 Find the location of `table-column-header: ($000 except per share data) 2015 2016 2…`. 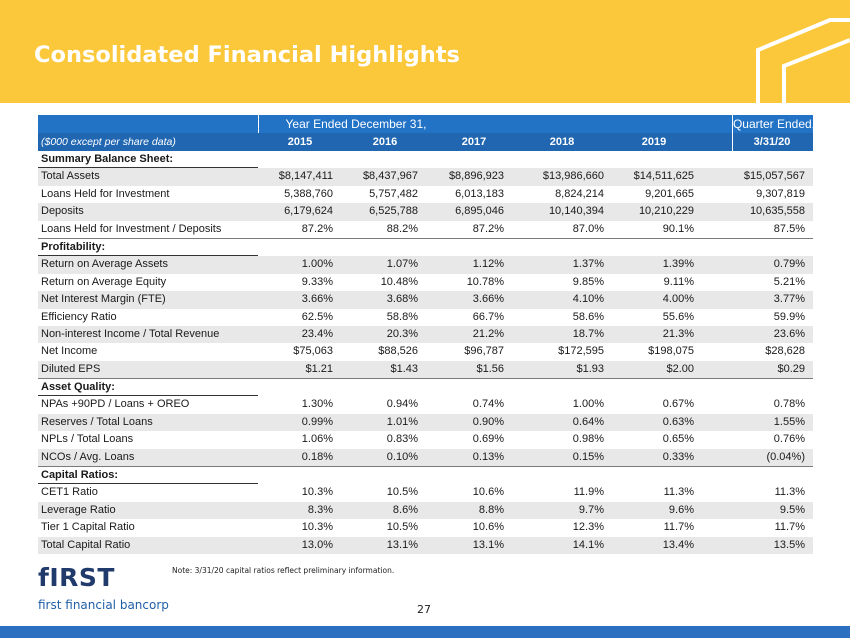

table-column-header: ($000 except per share data) 2015 2016 2… is located at coordinates (425, 142).